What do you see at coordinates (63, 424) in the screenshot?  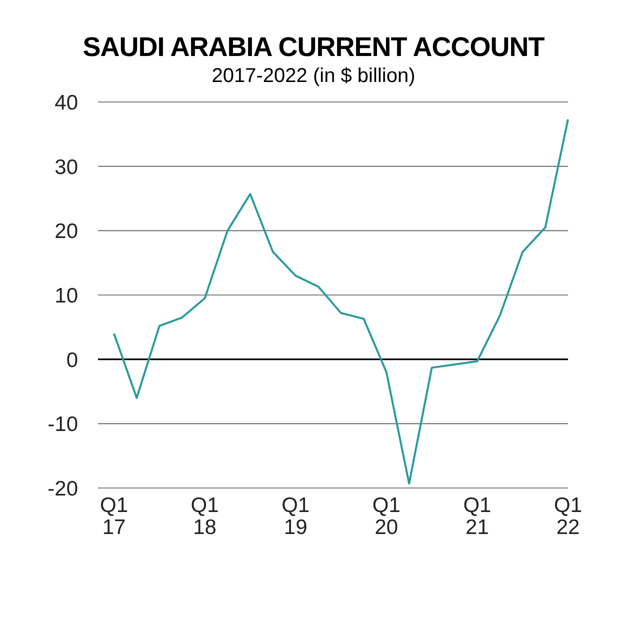 I see `y-tick-label: -10` at bounding box center [63, 424].